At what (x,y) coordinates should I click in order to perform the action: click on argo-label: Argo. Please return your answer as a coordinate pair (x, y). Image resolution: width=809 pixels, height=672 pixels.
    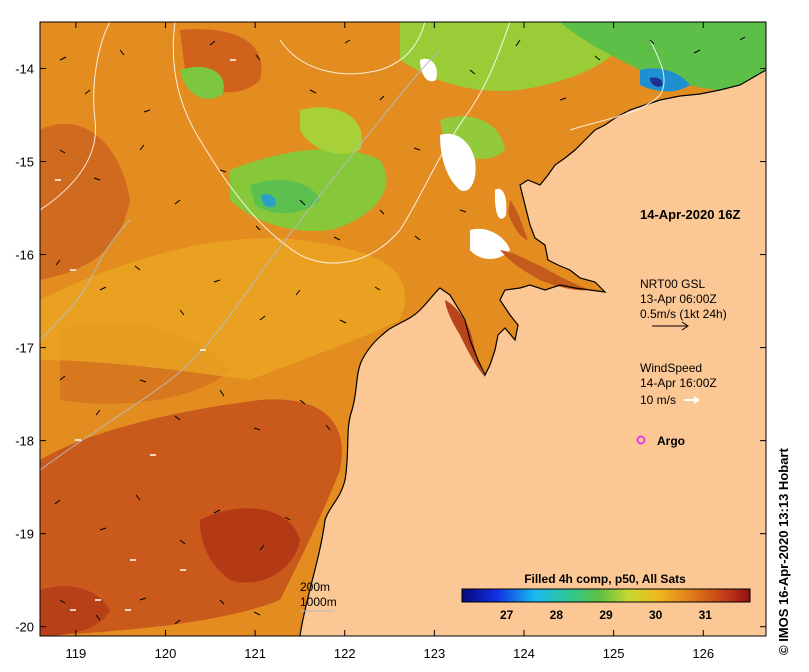
    Looking at the image, I should click on (671, 441).